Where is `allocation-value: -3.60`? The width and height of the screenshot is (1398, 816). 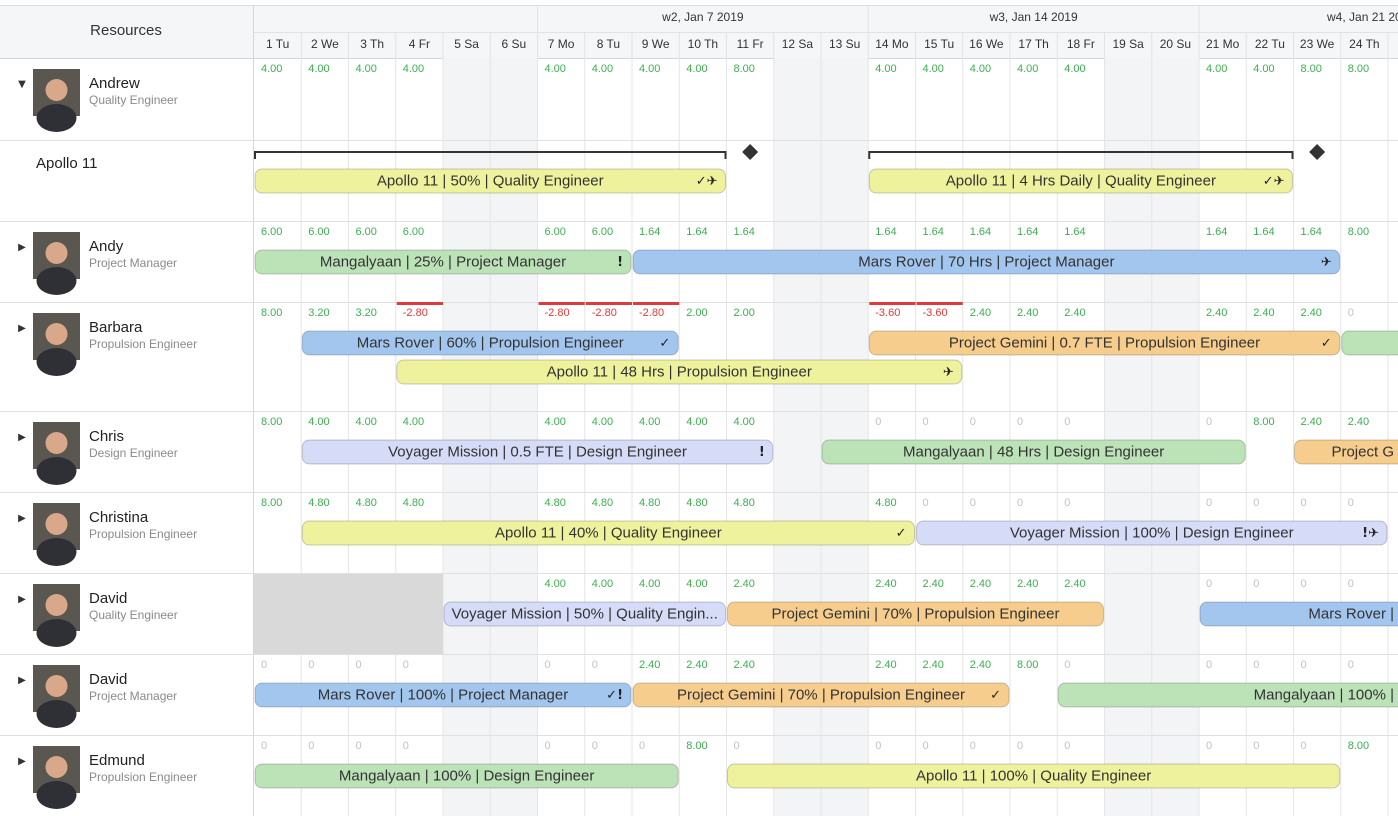 allocation-value: -3.60 is located at coordinates (935, 313).